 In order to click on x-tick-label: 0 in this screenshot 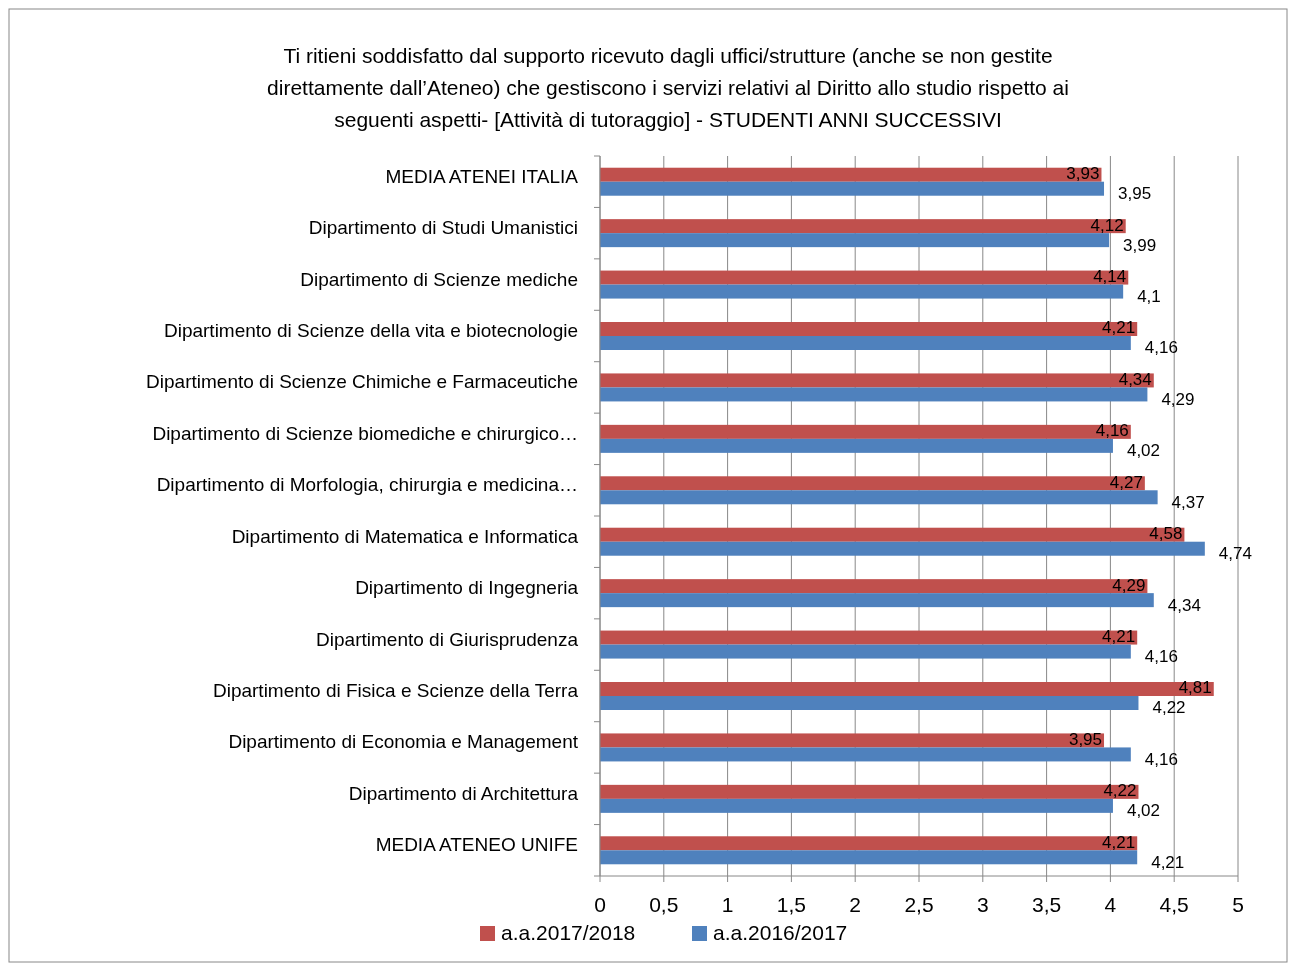, I will do `click(600, 904)`.